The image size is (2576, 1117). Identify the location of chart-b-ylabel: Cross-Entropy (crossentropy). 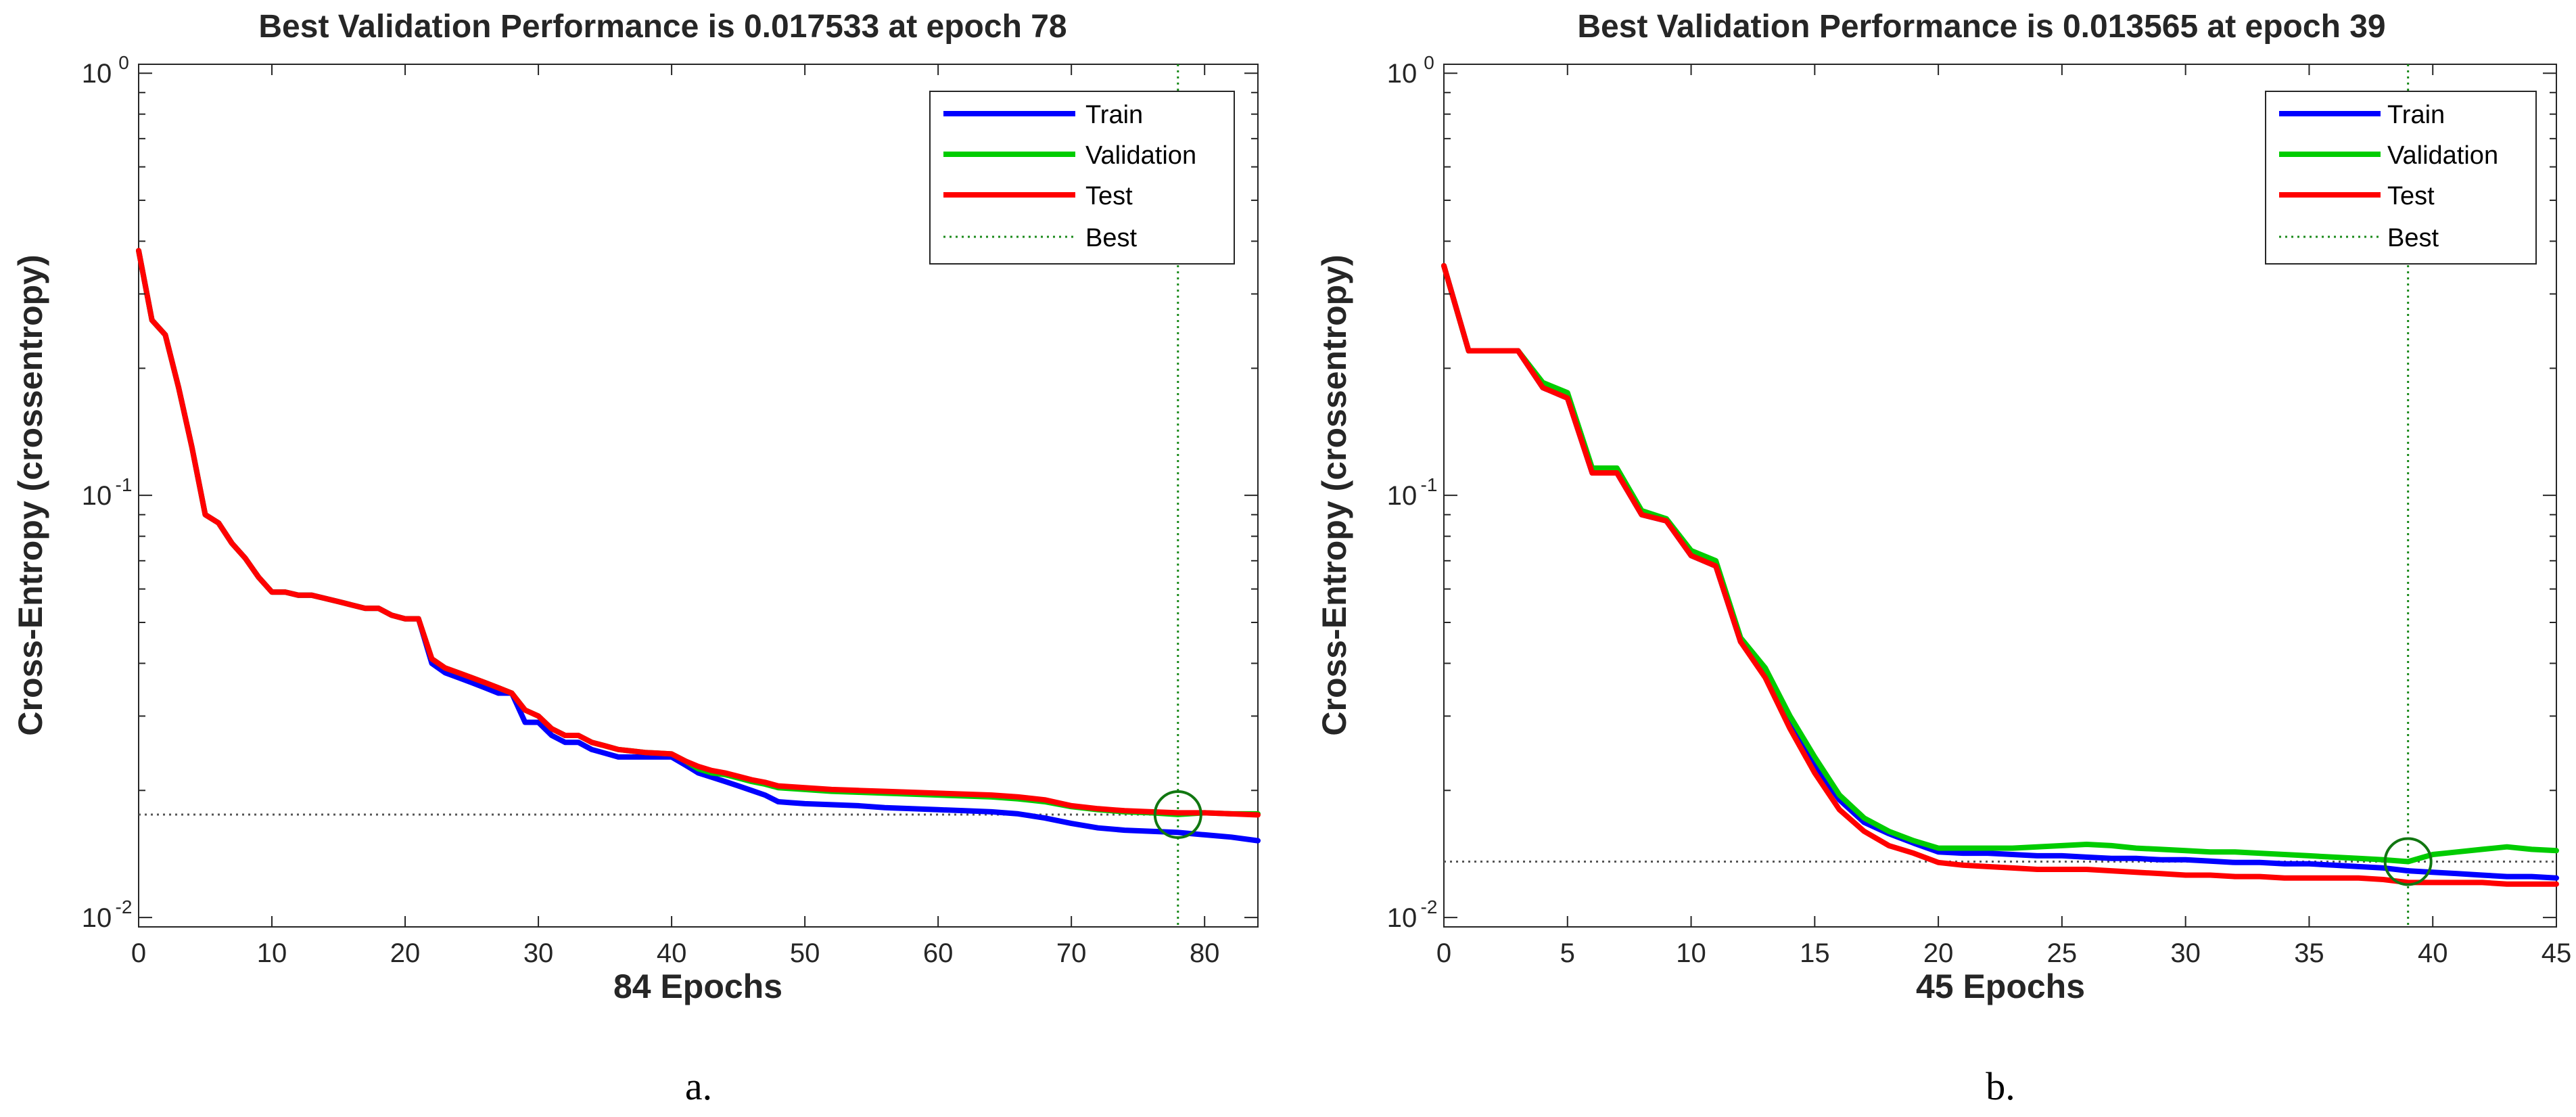
(1334, 495).